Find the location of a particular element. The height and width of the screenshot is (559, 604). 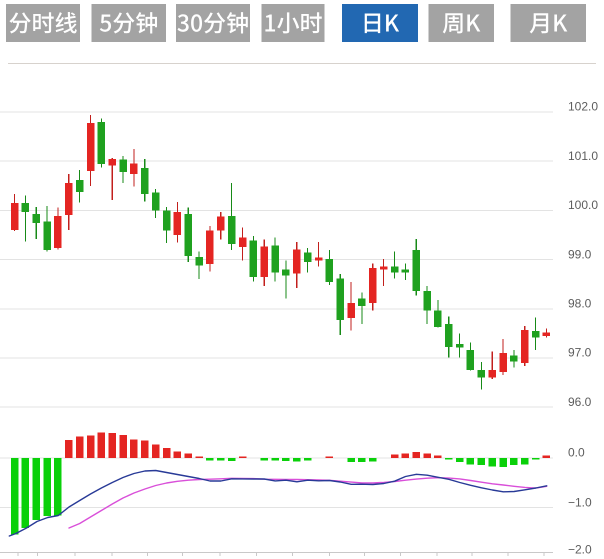

svg-text: −2.0 is located at coordinates (580, 550).